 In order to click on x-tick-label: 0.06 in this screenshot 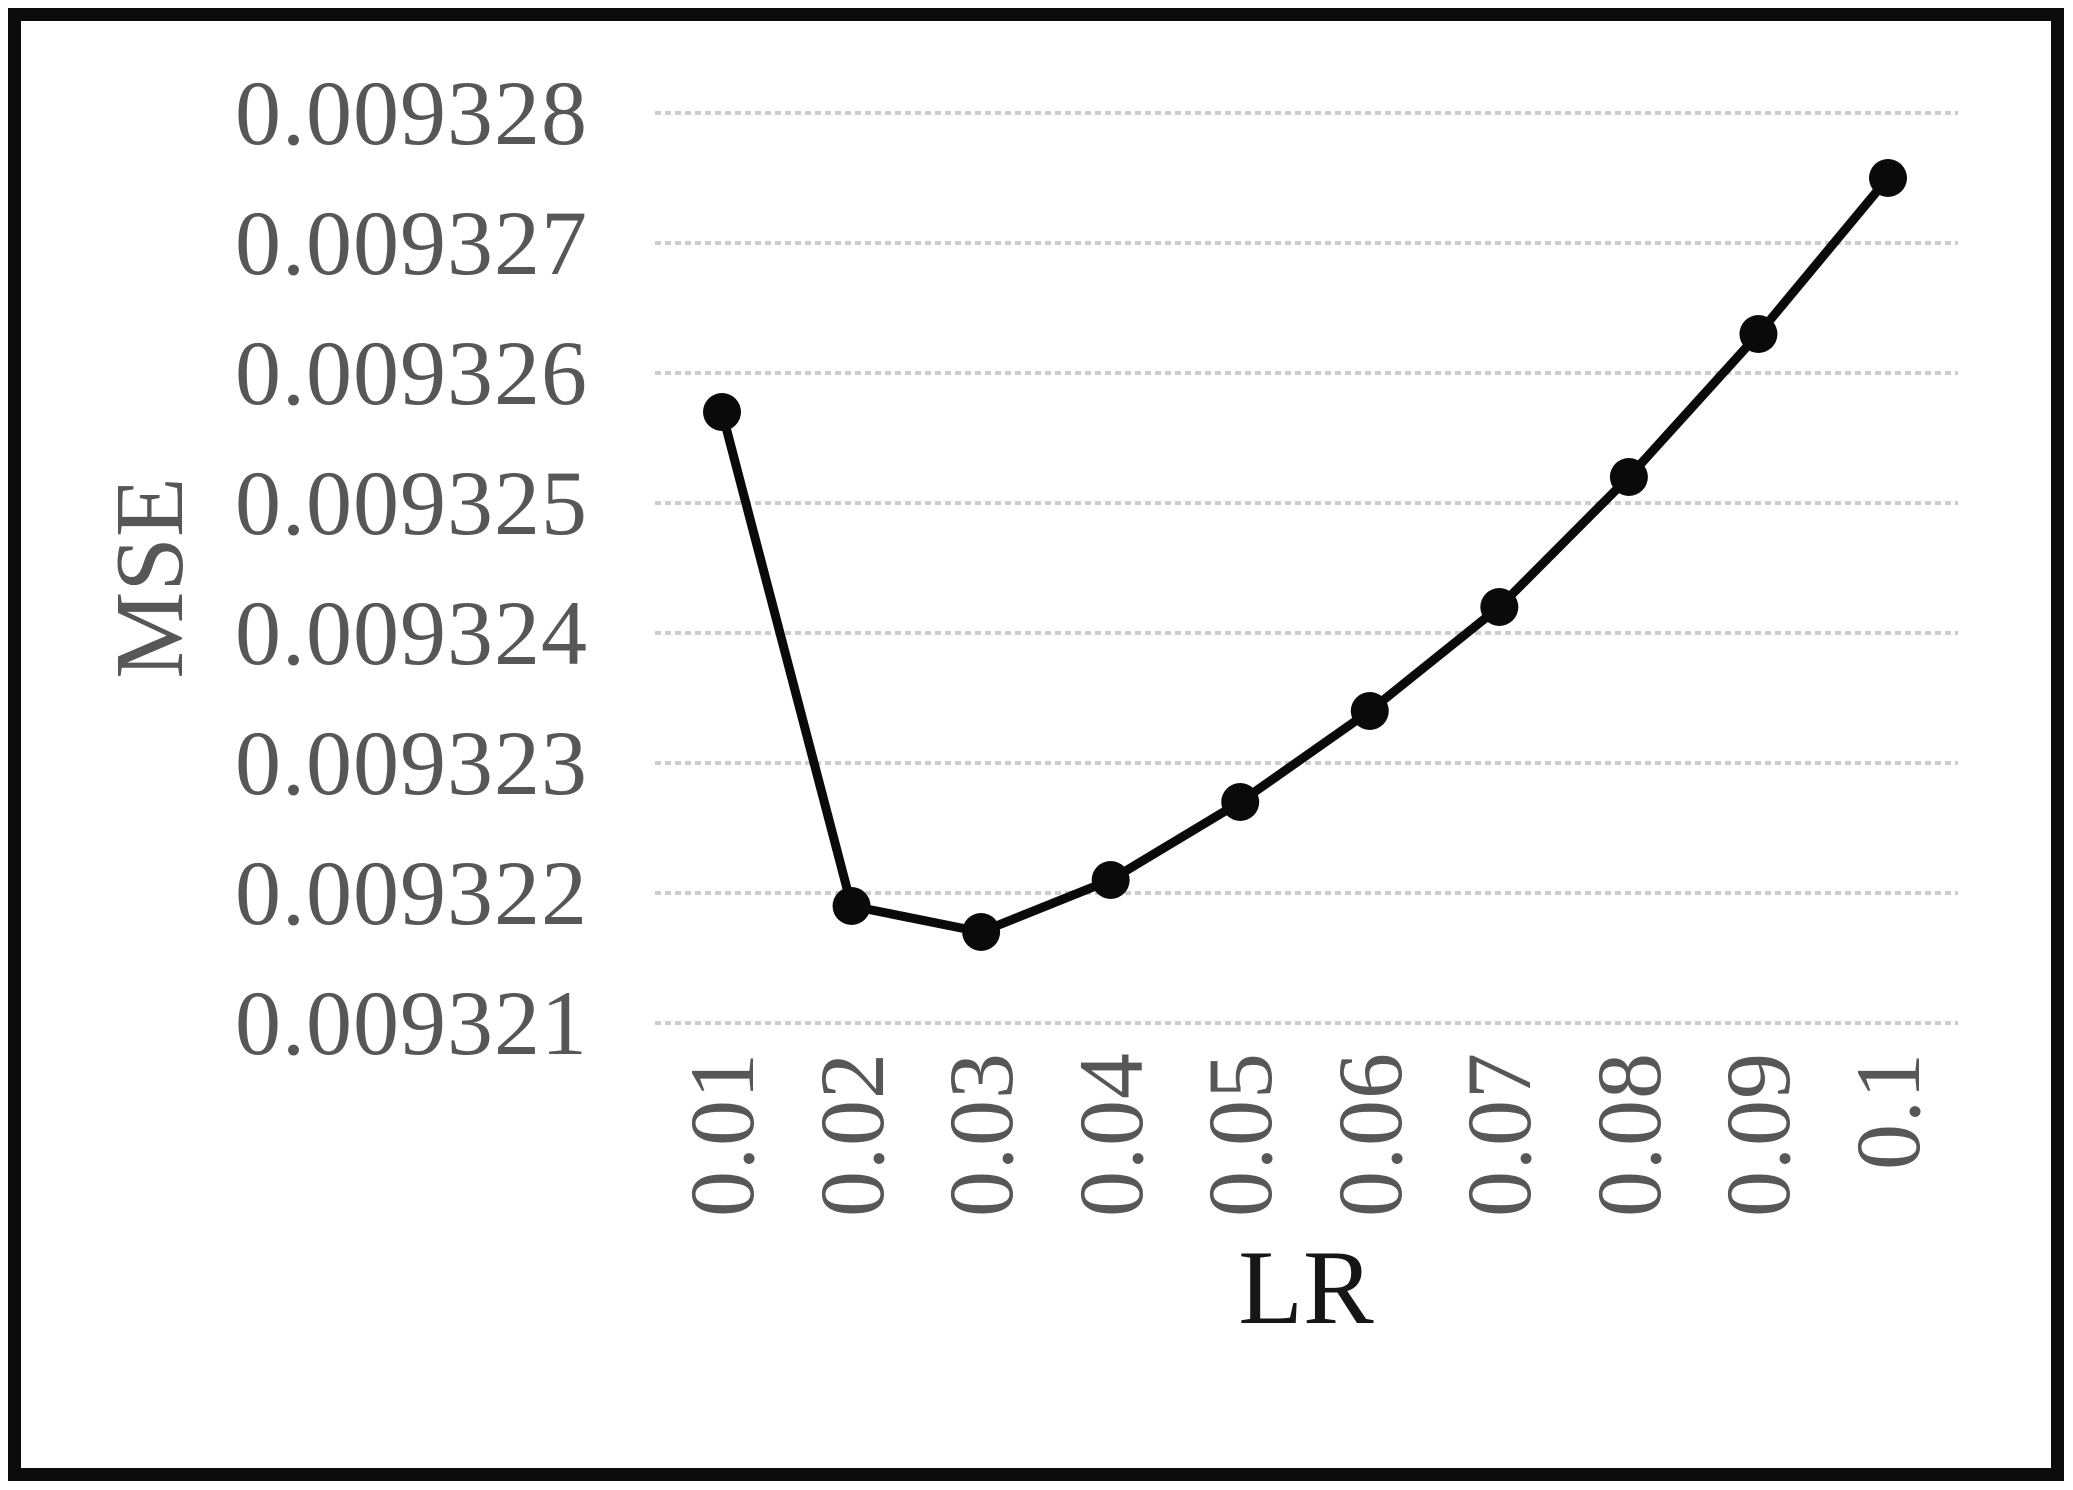, I will do `click(1369, 1134)`.